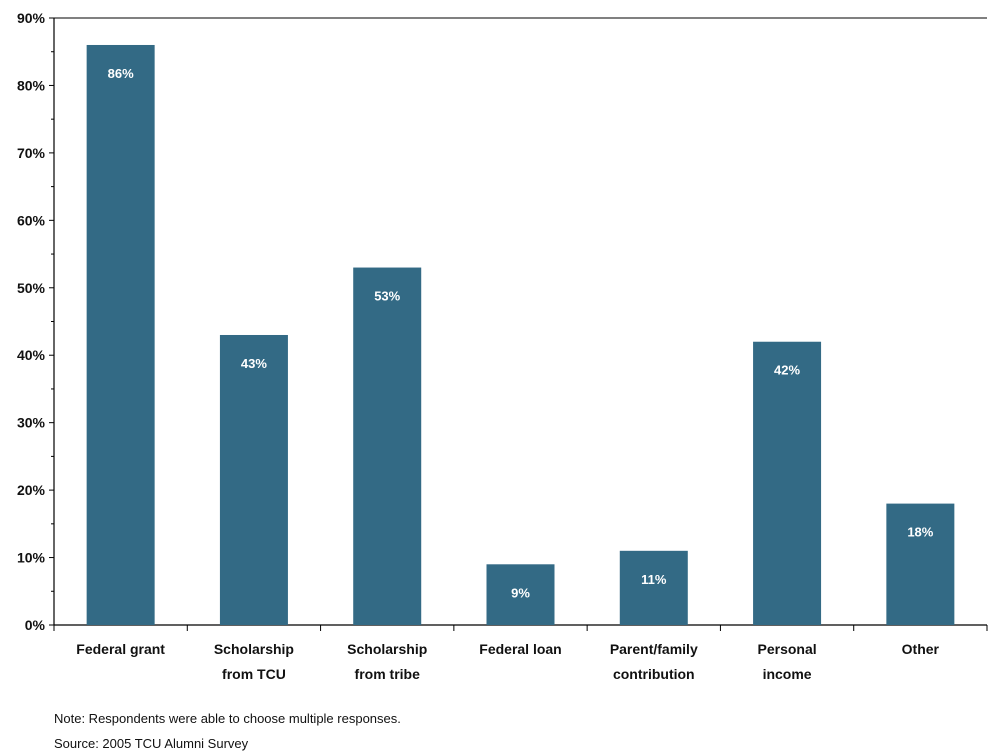  What do you see at coordinates (254, 674) in the screenshot?
I see `x-category-label: from TCU` at bounding box center [254, 674].